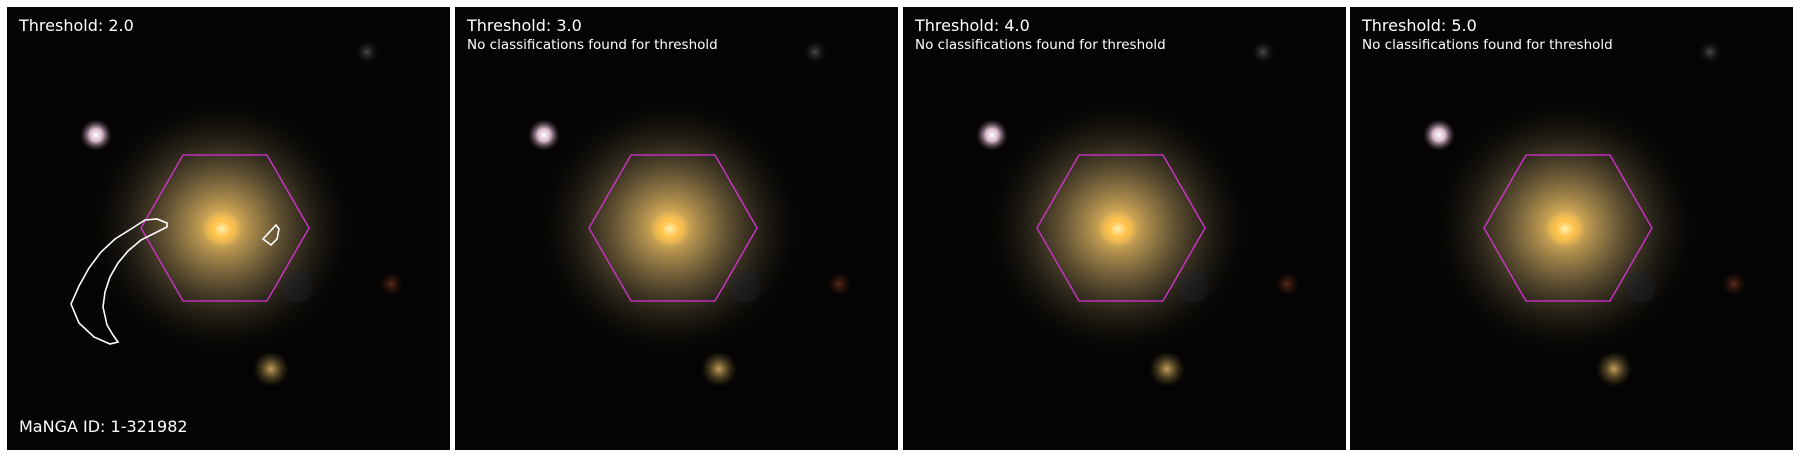 This screenshot has height=457, width=1800. What do you see at coordinates (524, 25) in the screenshot?
I see `panel-title: Threshold: 3.0` at bounding box center [524, 25].